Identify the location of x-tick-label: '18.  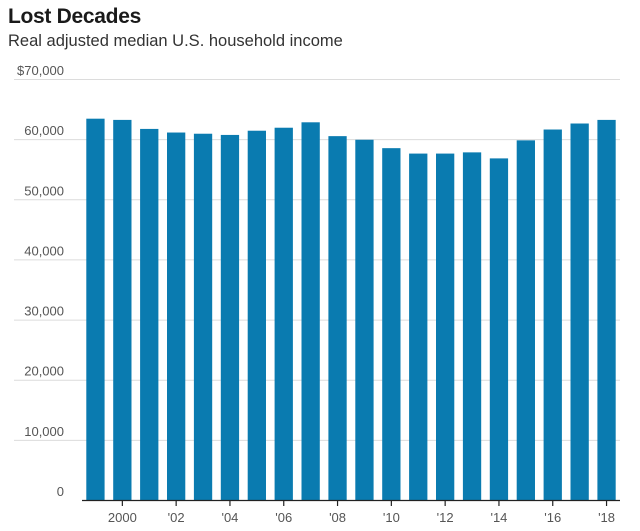
(606, 517).